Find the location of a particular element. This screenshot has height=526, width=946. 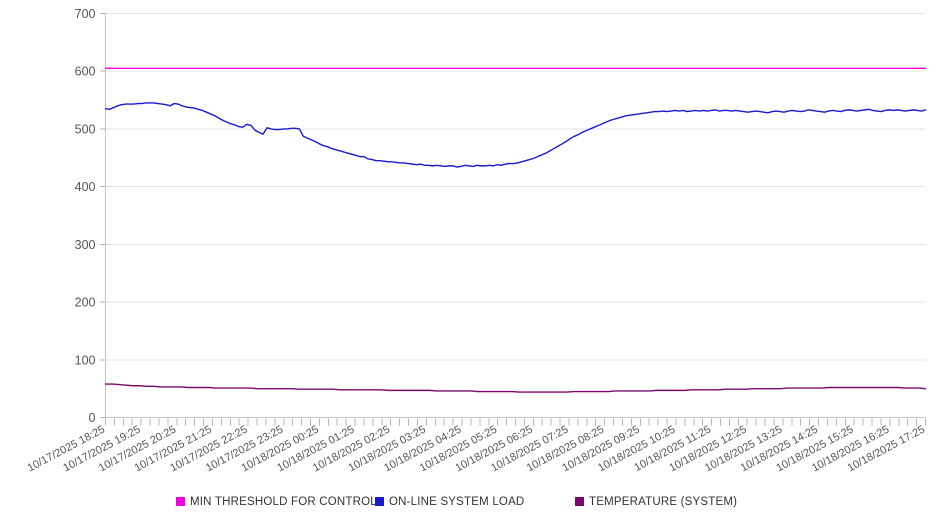

x-axis-minor-ticks is located at coordinates (515, 422).